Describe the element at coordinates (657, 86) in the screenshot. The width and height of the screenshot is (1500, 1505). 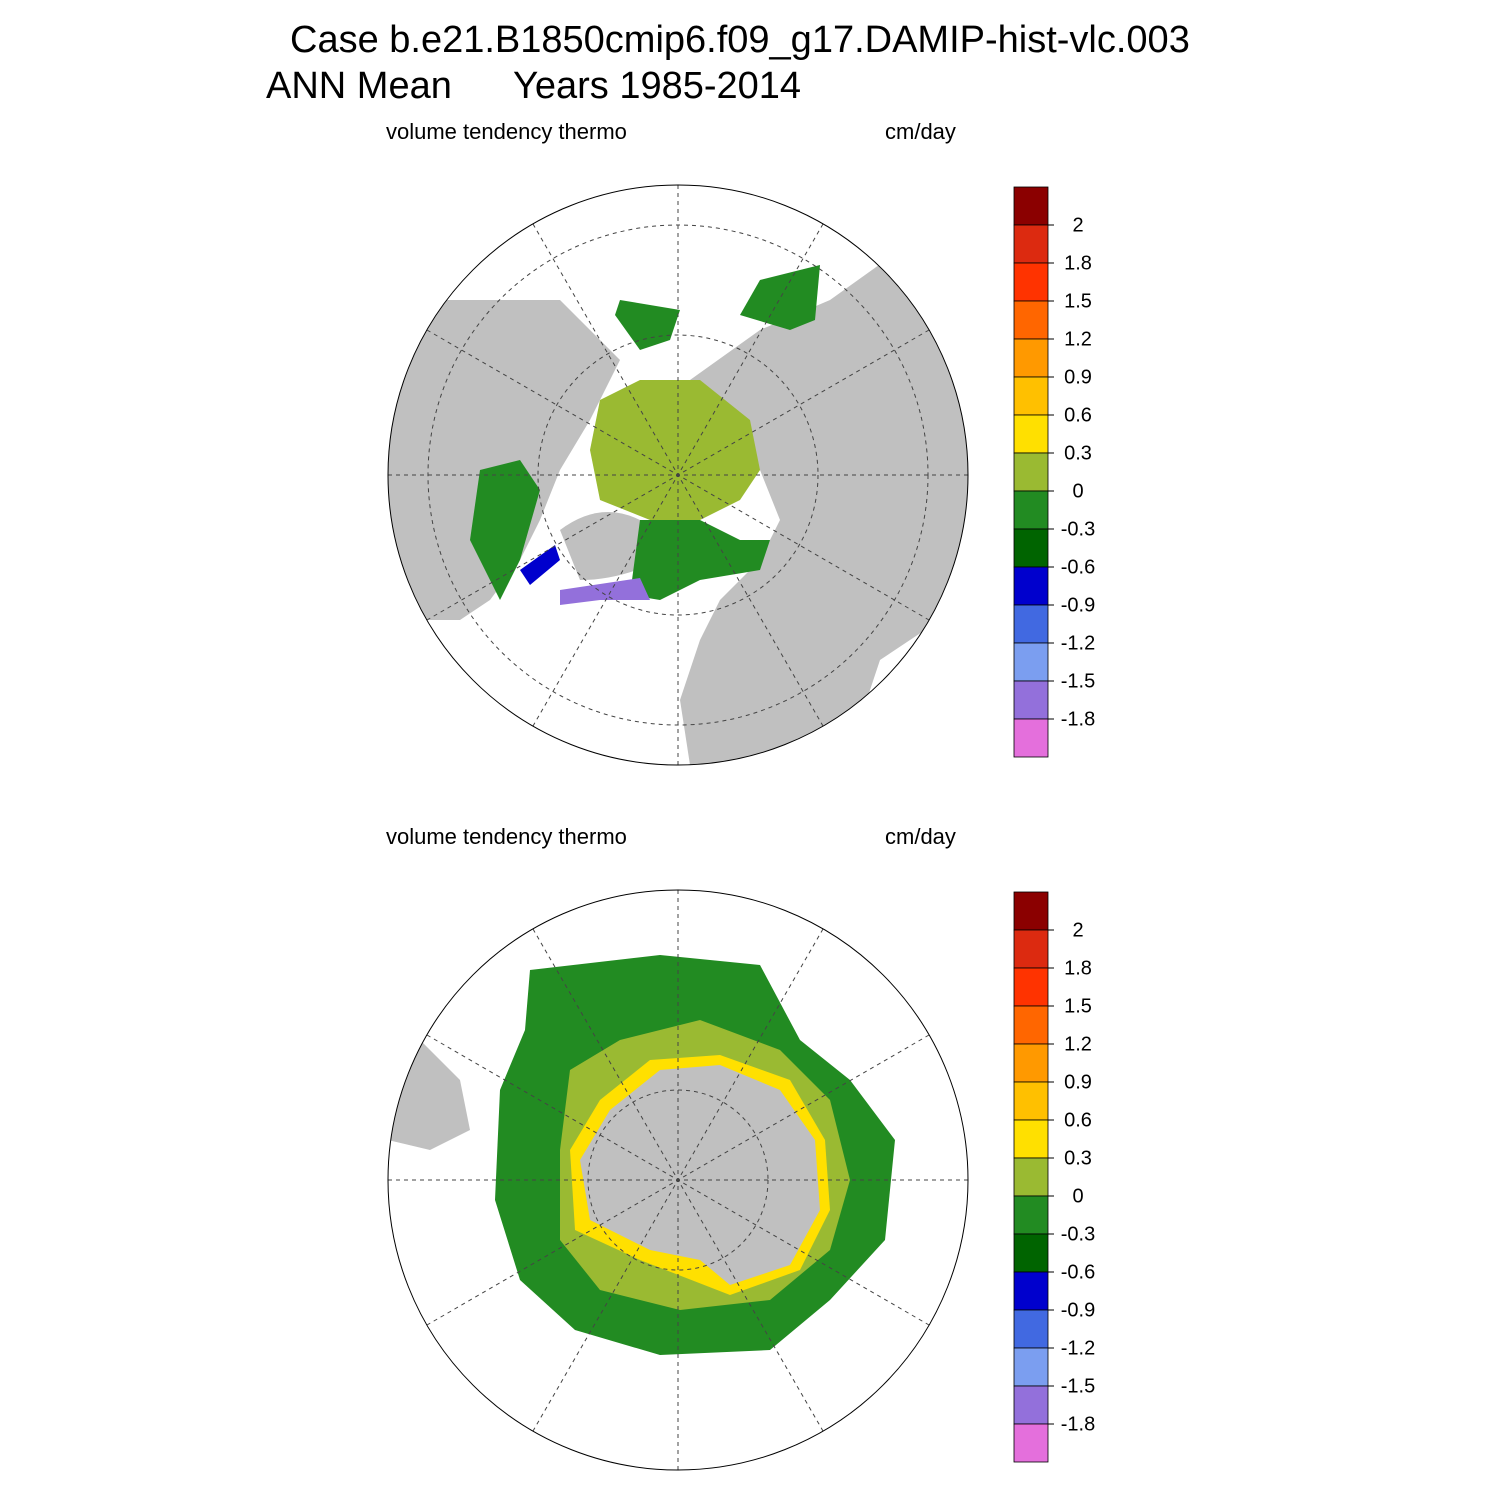
I see `years-label: Years 1985-2014` at that location.